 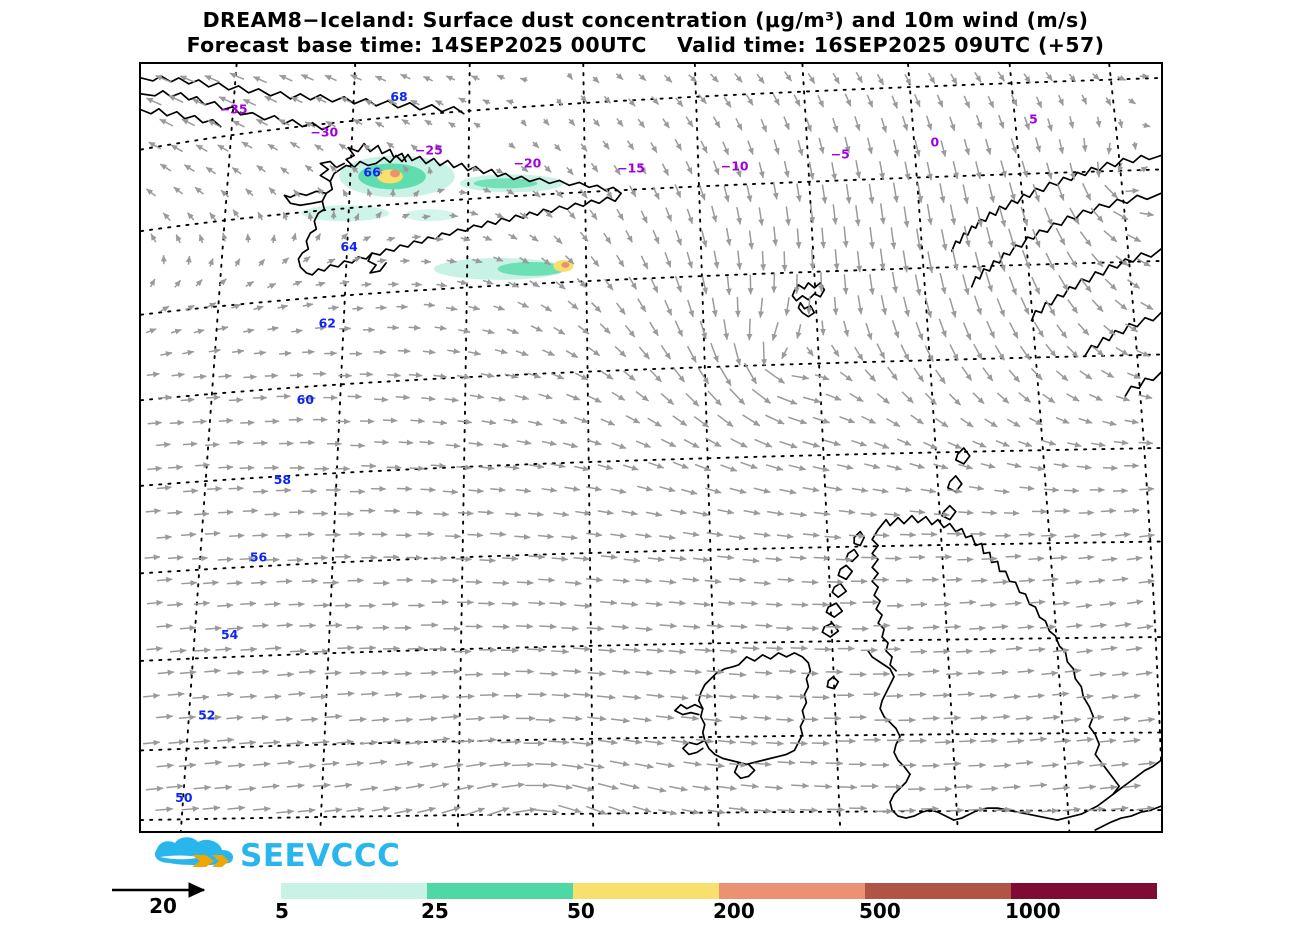 I want to click on wind-scale-label: 20, so click(x=163, y=906).